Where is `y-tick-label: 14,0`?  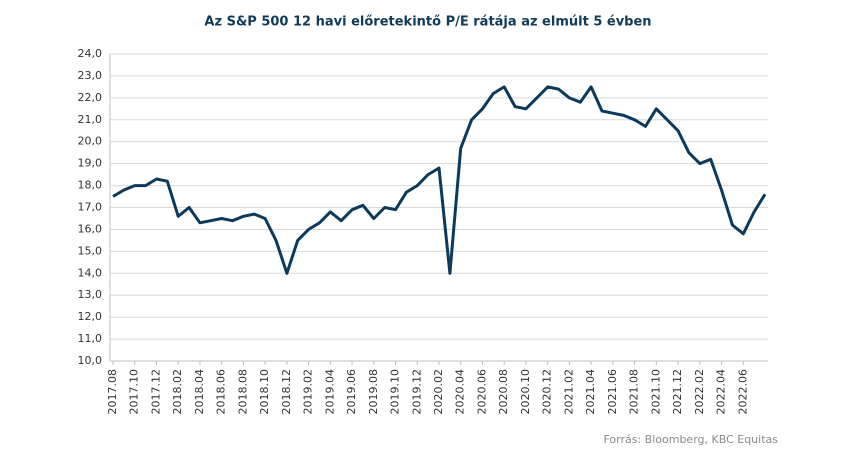 y-tick-label: 14,0 is located at coordinates (90, 272).